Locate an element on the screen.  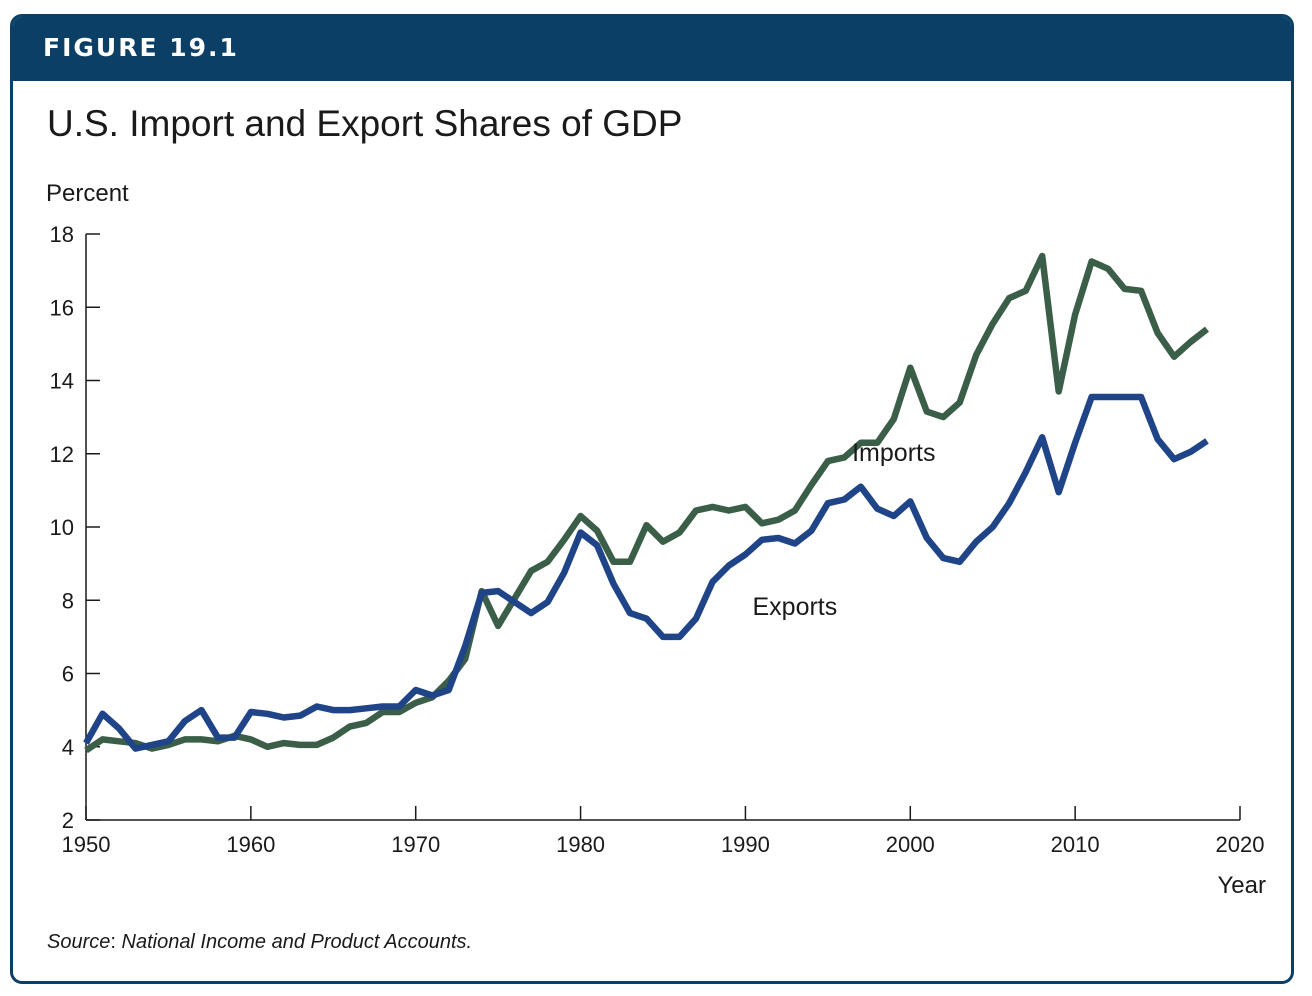
y-tick-label: 6 is located at coordinates (68, 674).